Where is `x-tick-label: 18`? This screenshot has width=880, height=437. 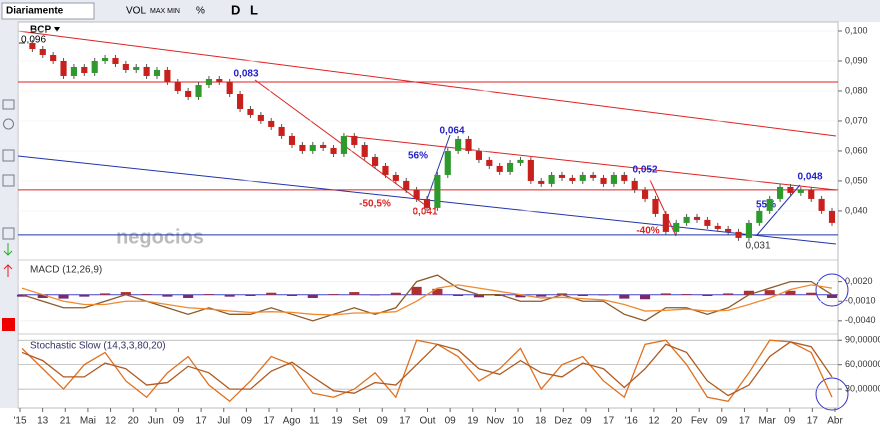 x-tick-label: 18 is located at coordinates (541, 421).